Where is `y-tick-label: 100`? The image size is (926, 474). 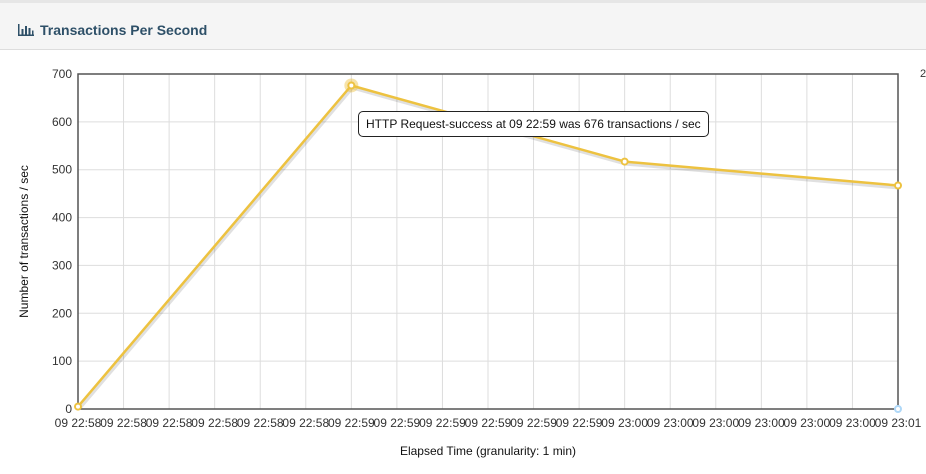 y-tick-label: 100 is located at coordinates (62, 361).